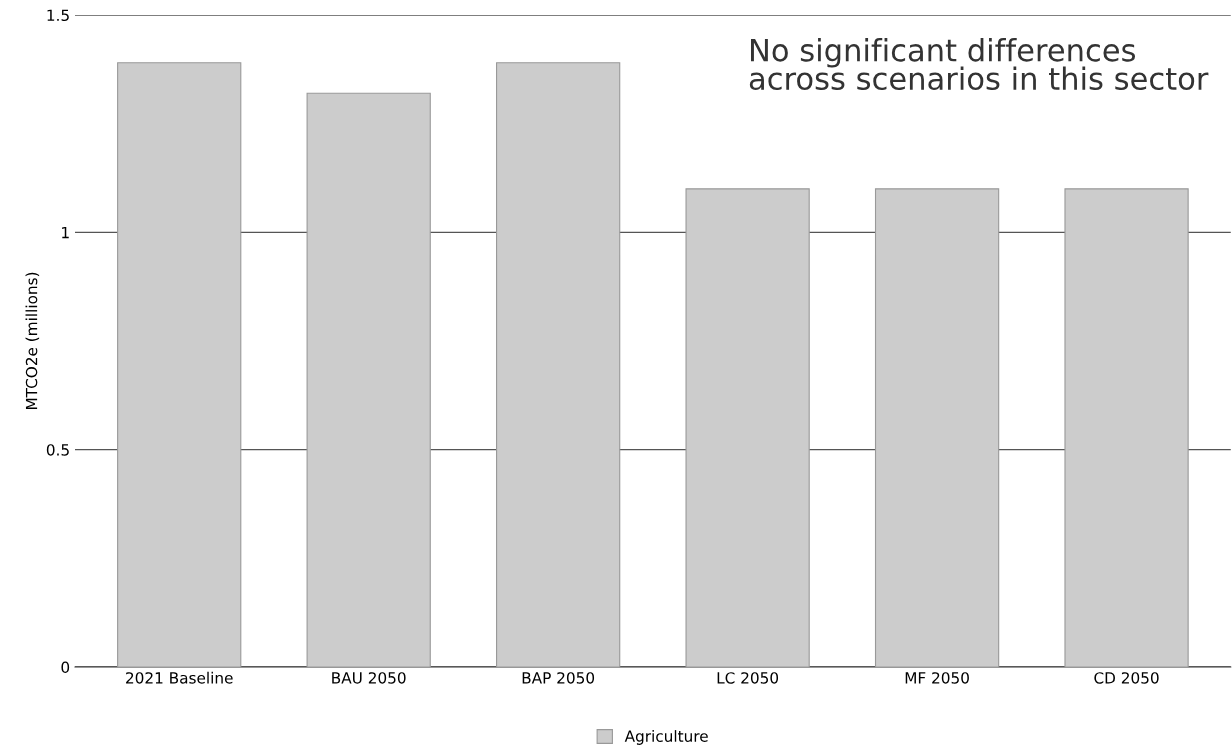 The height and width of the screenshot is (751, 1232). I want to click on x-tick-label: BAP 2050, so click(558, 678).